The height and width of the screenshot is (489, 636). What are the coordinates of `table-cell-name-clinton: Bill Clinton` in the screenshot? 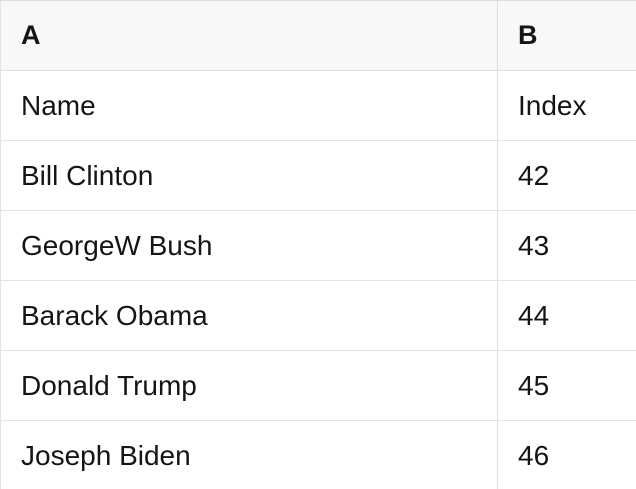 It's located at (249, 176).